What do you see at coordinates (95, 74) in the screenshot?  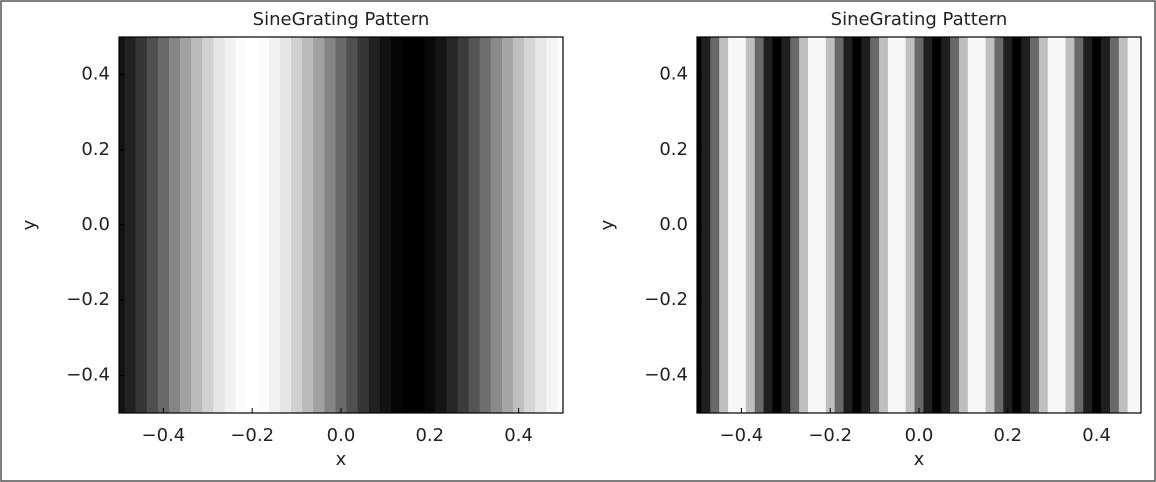 I see `y-tick-label: 0.4` at bounding box center [95, 74].